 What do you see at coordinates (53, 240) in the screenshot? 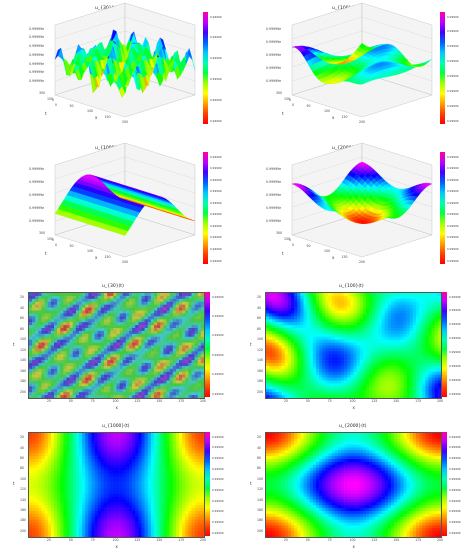
I see `y-tick-label: 0` at bounding box center [53, 240].